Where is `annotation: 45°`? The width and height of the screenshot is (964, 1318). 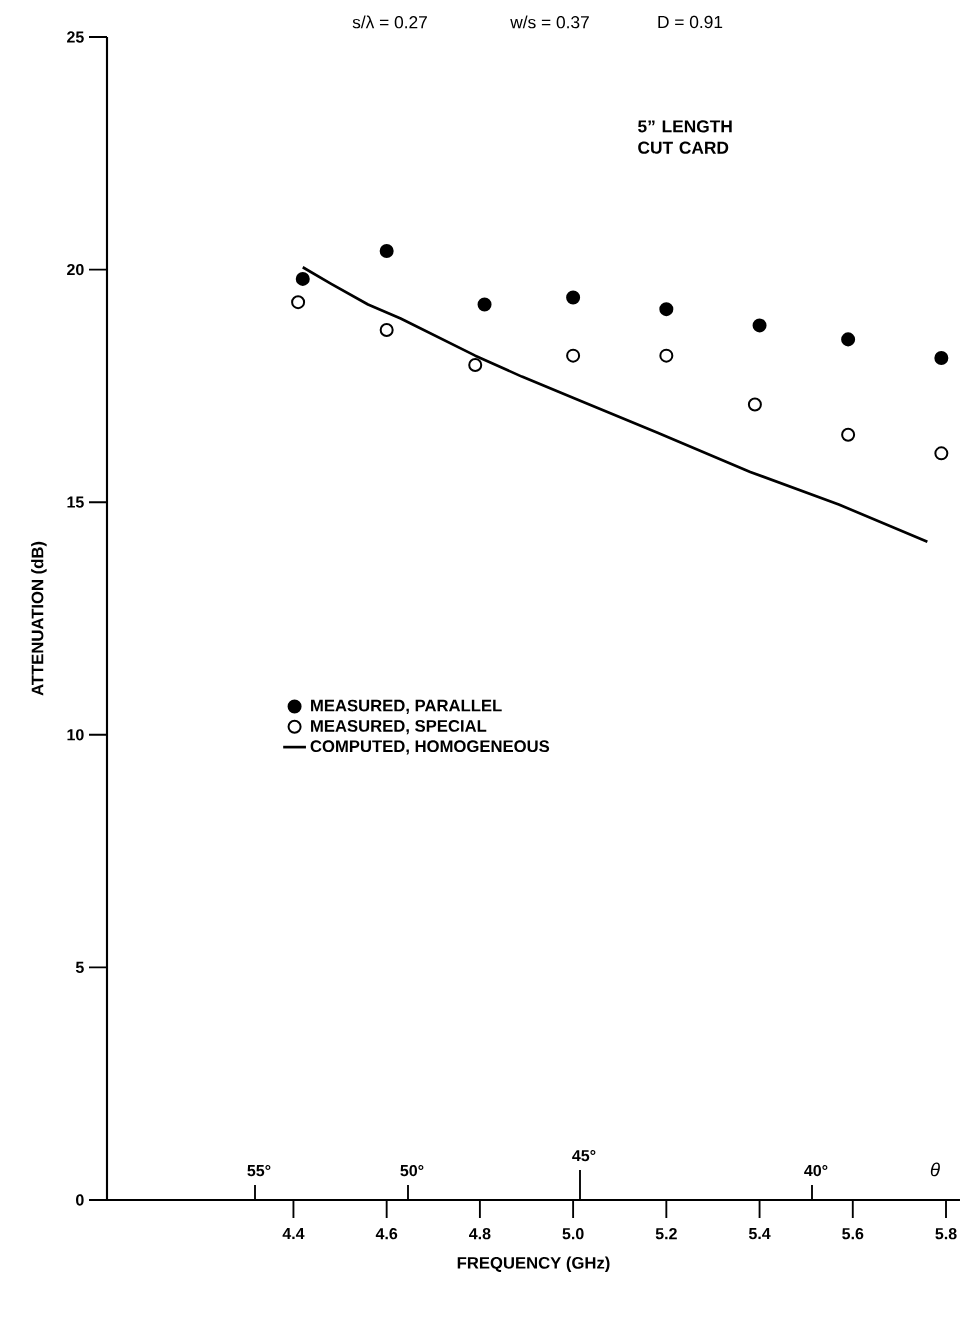
annotation: 45° is located at coordinates (584, 1156).